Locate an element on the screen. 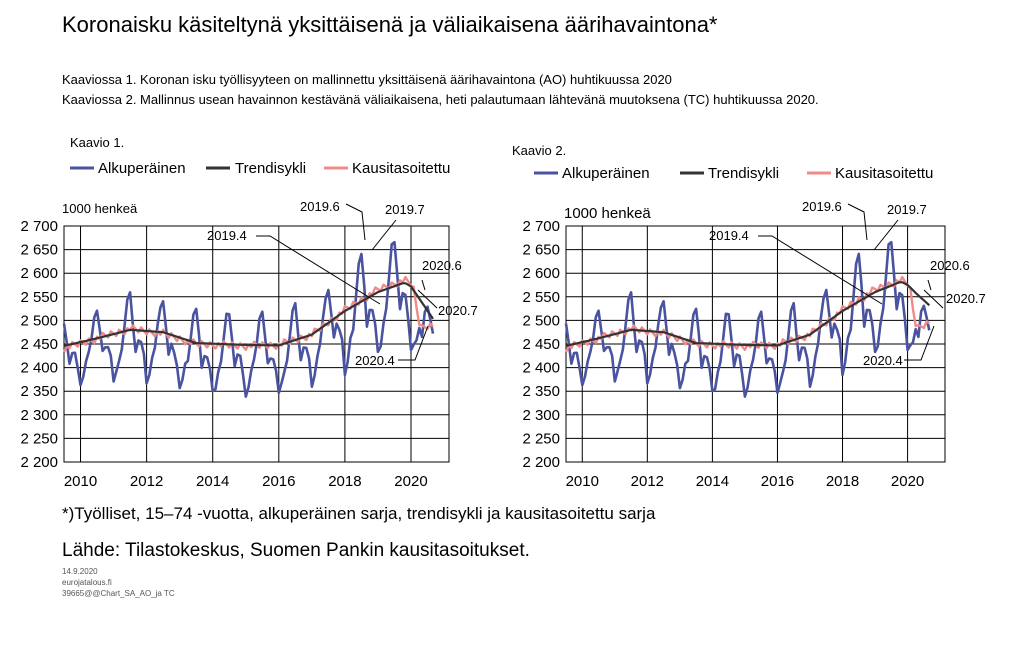 The width and height of the screenshot is (1024, 668). y-tick-label-2-4: 2 500 is located at coordinates (541, 320).